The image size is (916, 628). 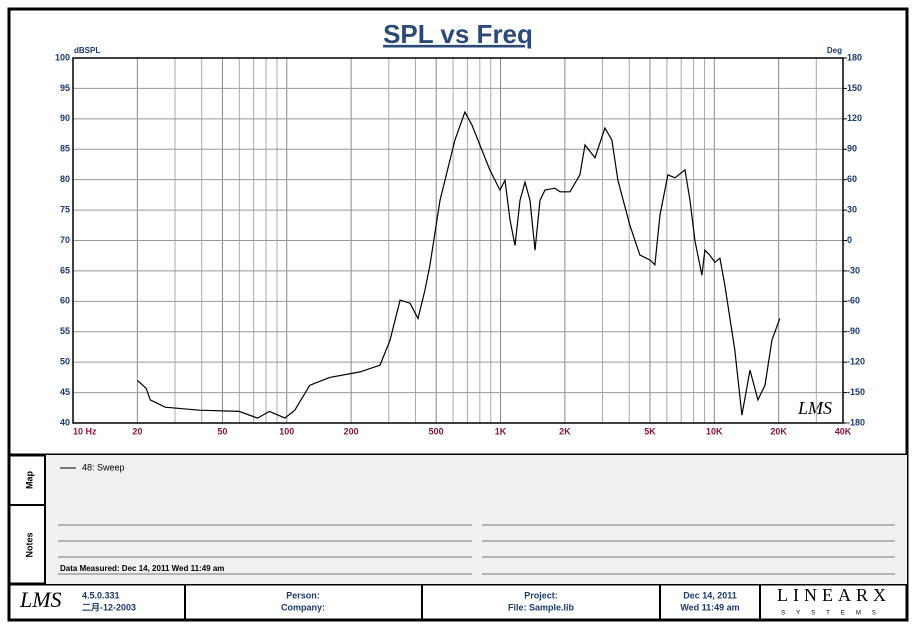 What do you see at coordinates (843, 431) in the screenshot?
I see `x-tick-label: 40K` at bounding box center [843, 431].